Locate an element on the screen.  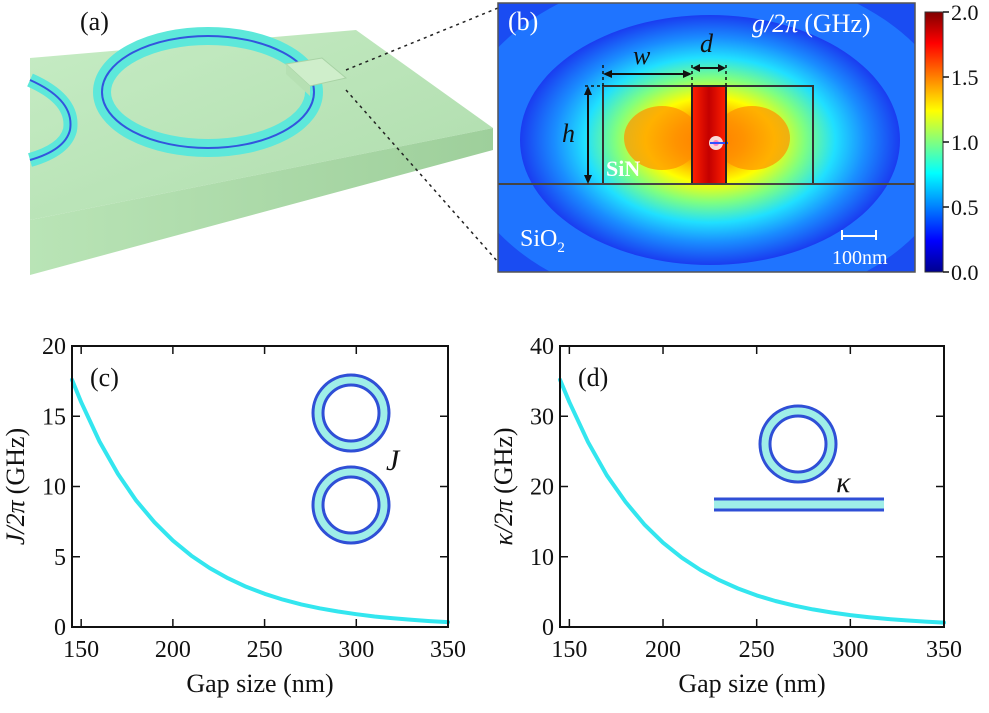
dimension-annotations is located at coordinates (730, 152).